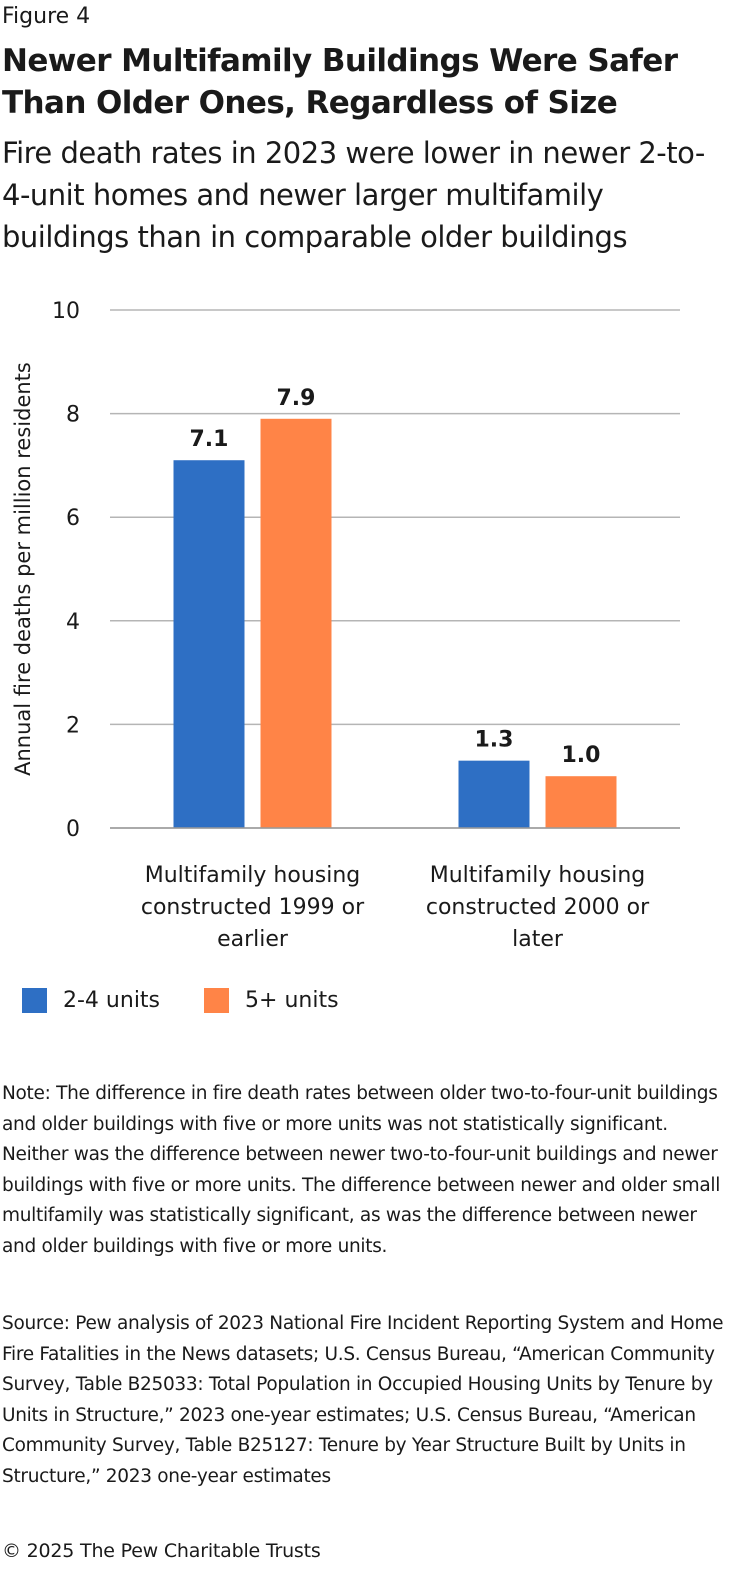 This screenshot has height=1594, width=732. What do you see at coordinates (538, 939) in the screenshot?
I see `x-tick-label: later` at bounding box center [538, 939].